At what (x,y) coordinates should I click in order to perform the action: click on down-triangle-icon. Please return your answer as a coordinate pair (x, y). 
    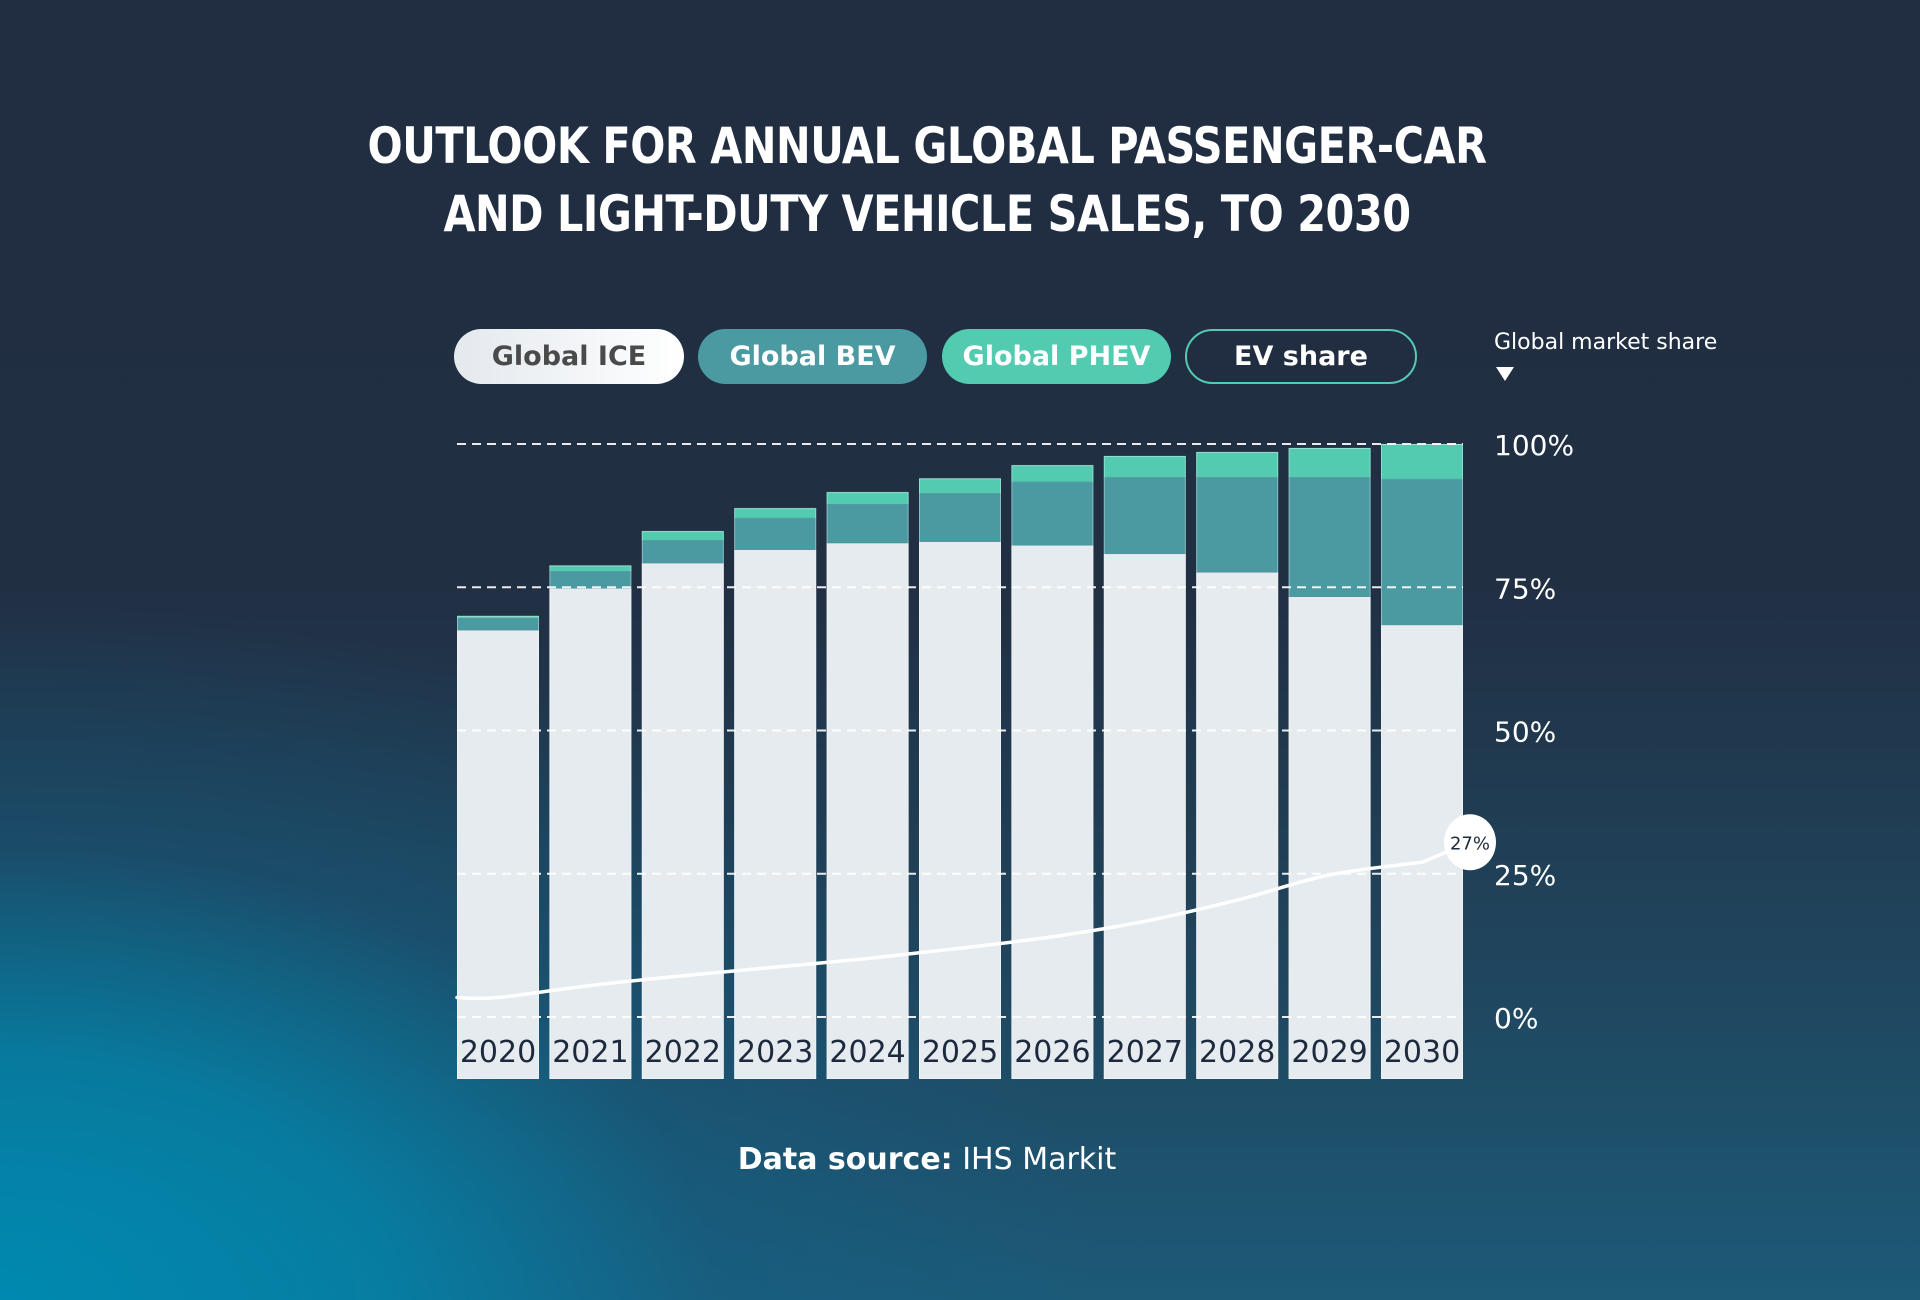
    Looking at the image, I should click on (1505, 374).